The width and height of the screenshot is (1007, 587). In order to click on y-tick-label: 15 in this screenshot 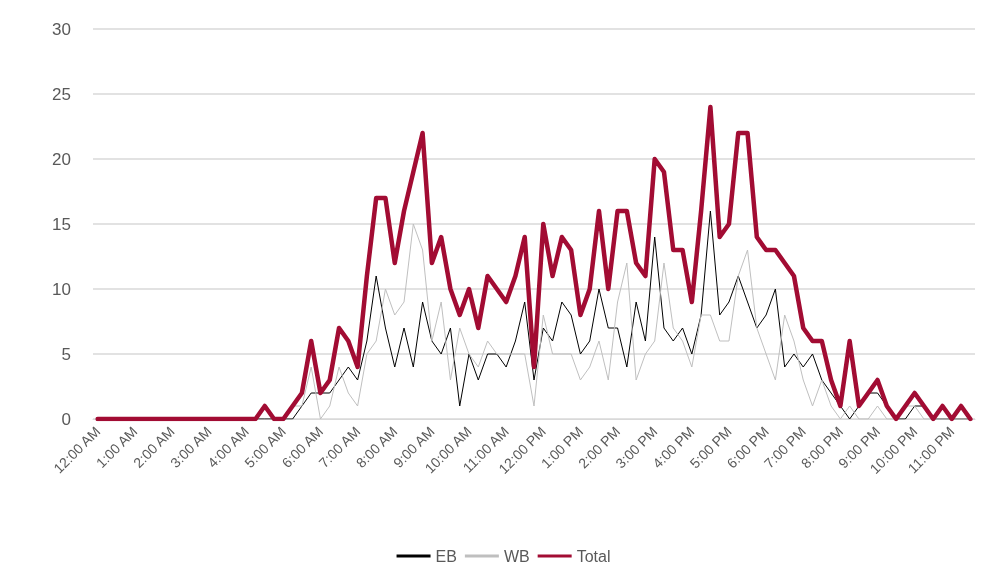, I will do `click(61, 224)`.